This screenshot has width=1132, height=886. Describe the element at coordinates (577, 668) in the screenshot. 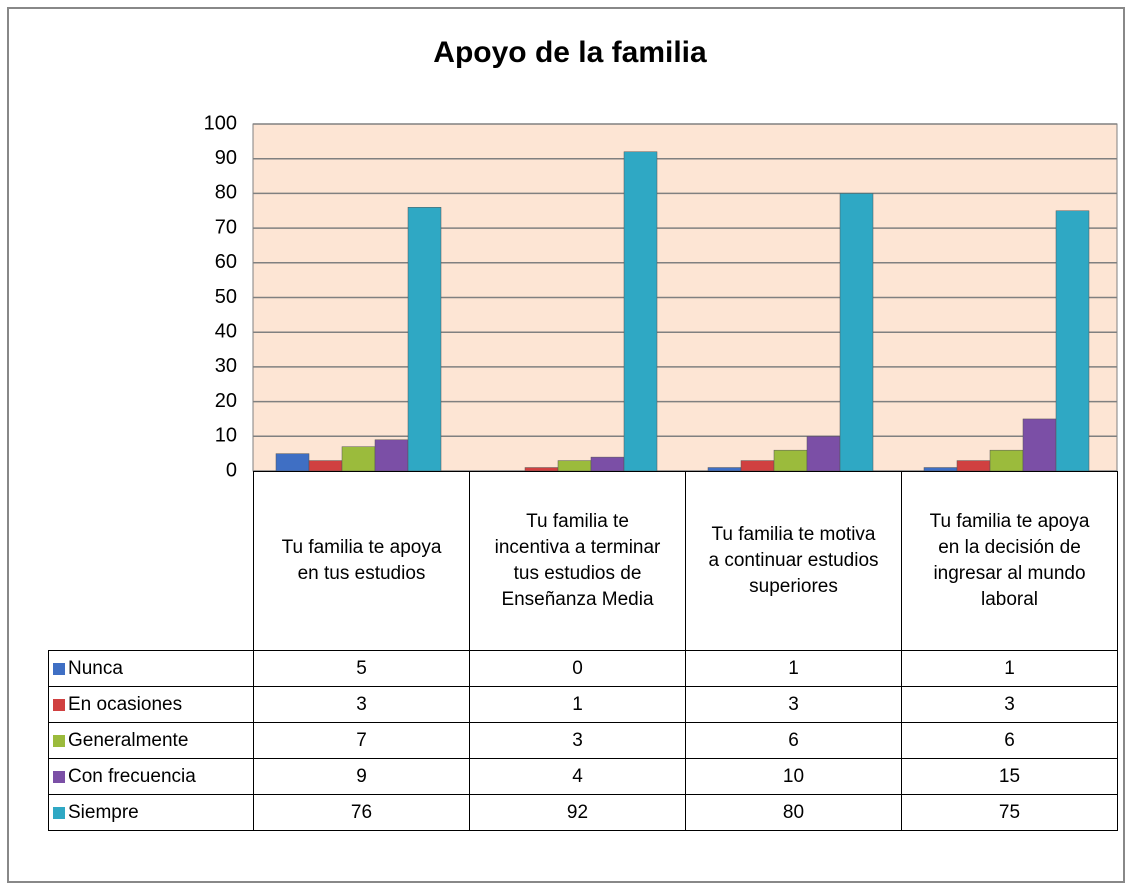

I see `table-value: 0` at that location.